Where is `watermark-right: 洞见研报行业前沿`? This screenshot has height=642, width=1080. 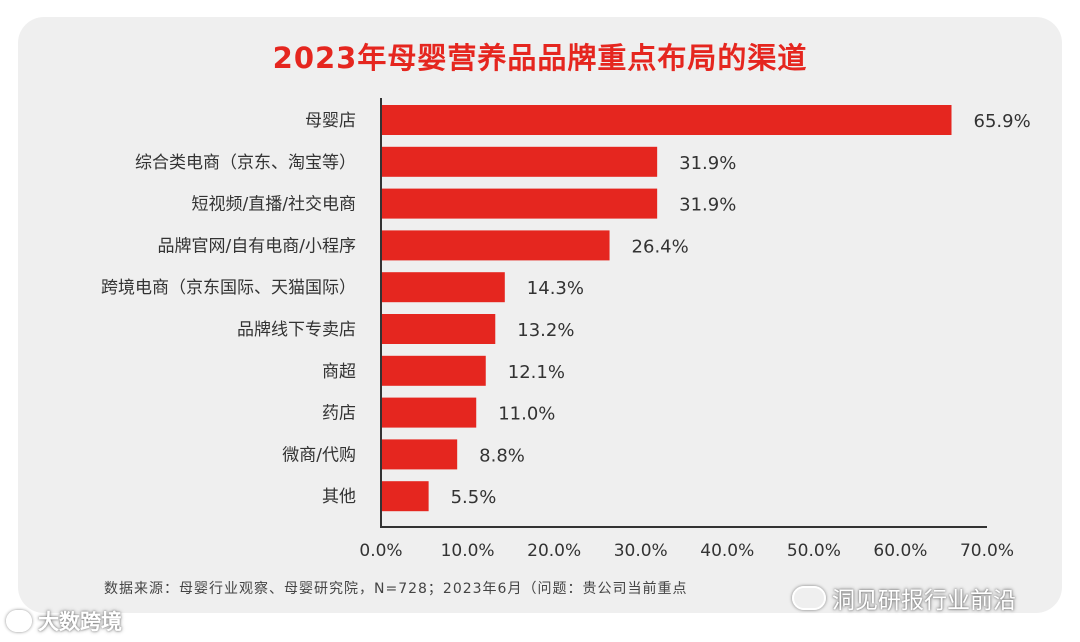
watermark-right: 洞见研报行业前沿 is located at coordinates (904, 598).